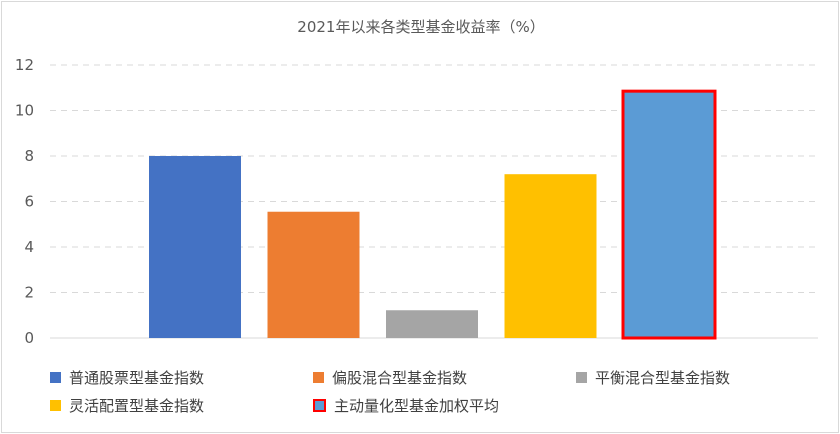 The height and width of the screenshot is (434, 840). I want to click on y-tick-label: 4, so click(29, 247).